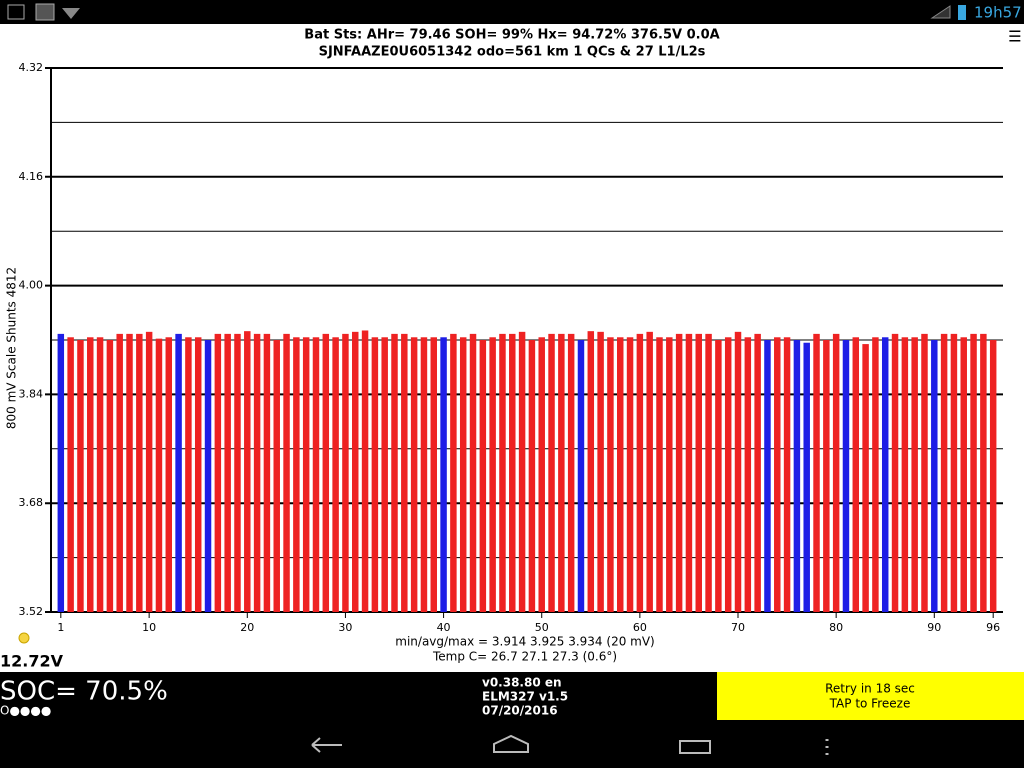 The height and width of the screenshot is (768, 1024). I want to click on dots: O●●●●, so click(25, 711).